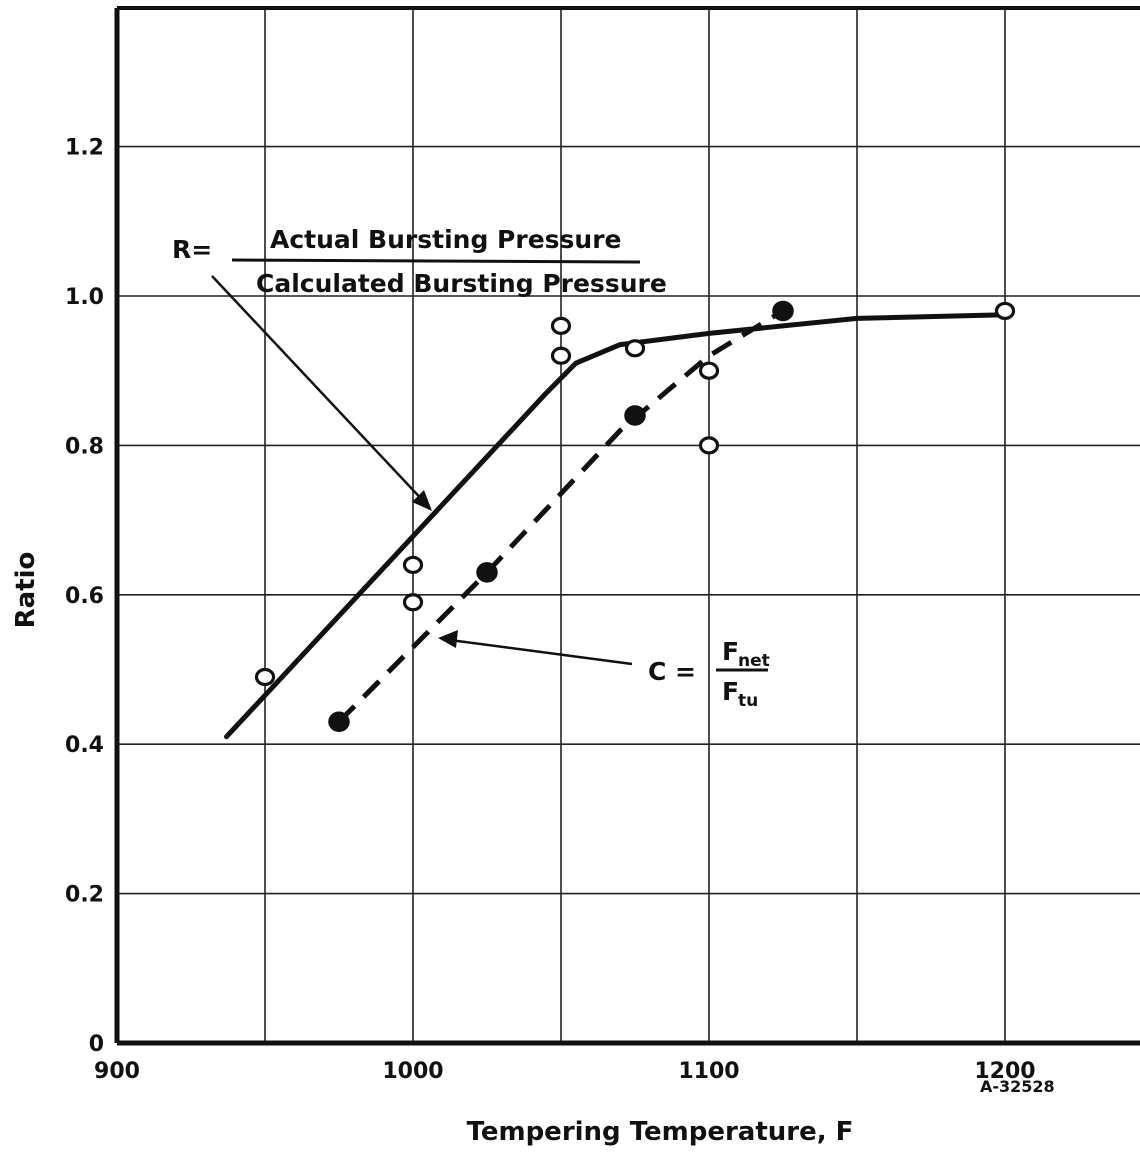 This screenshot has width=1140, height=1159. What do you see at coordinates (84, 297) in the screenshot?
I see `y-tick-label: 1.0` at bounding box center [84, 297].